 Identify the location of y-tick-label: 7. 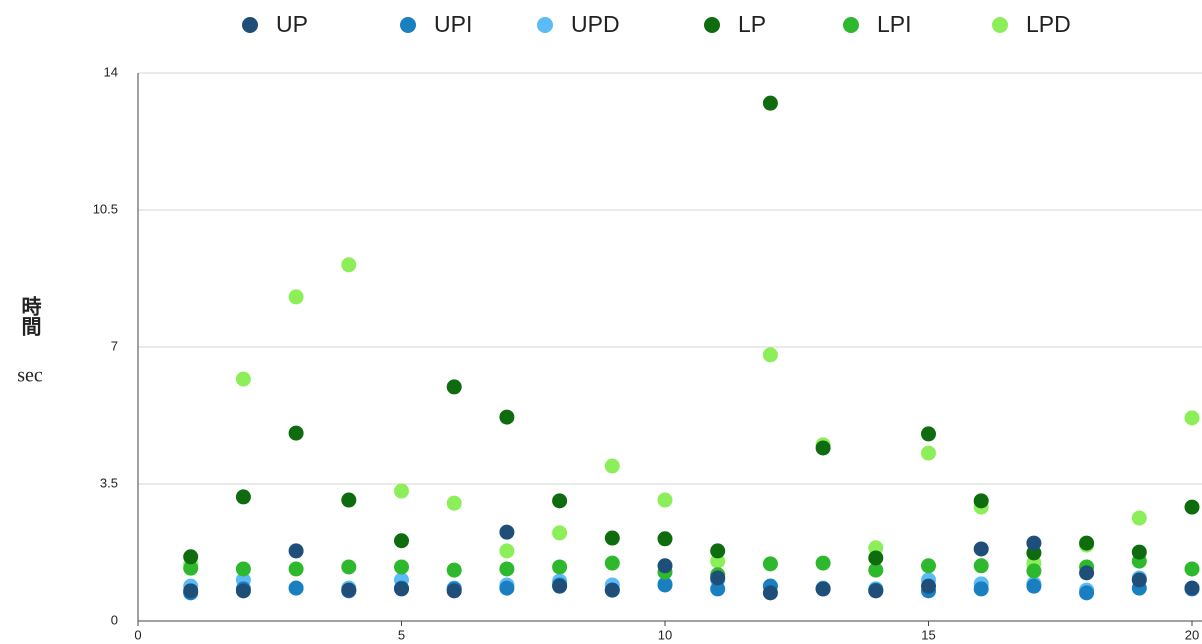
(114, 345).